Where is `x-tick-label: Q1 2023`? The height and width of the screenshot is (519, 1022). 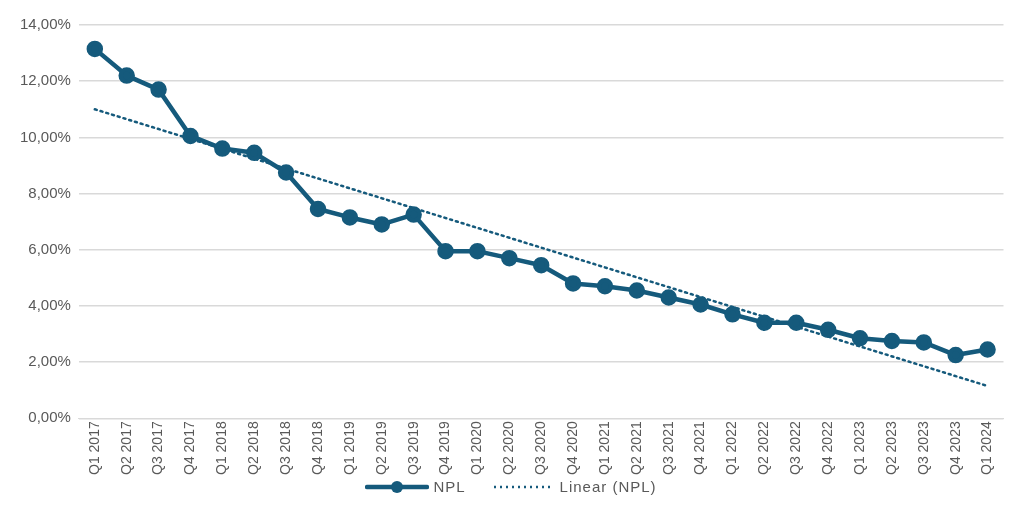 x-tick-label: Q1 2023 is located at coordinates (858, 448).